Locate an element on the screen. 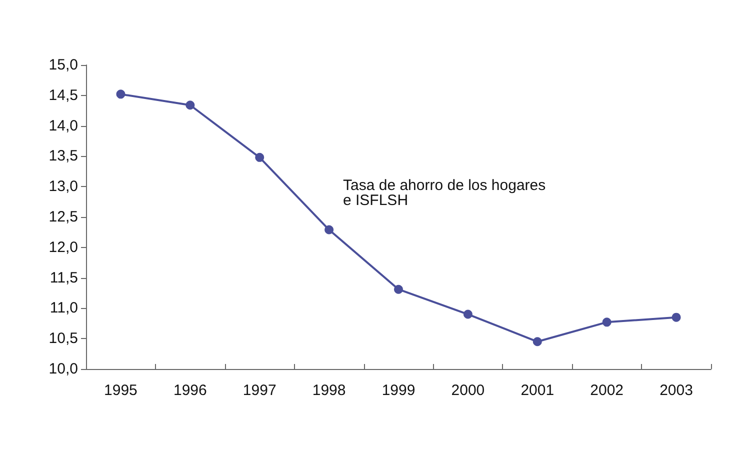 Image resolution: width=739 pixels, height=450 pixels. y-tick-label: 12,5 is located at coordinates (63, 217).